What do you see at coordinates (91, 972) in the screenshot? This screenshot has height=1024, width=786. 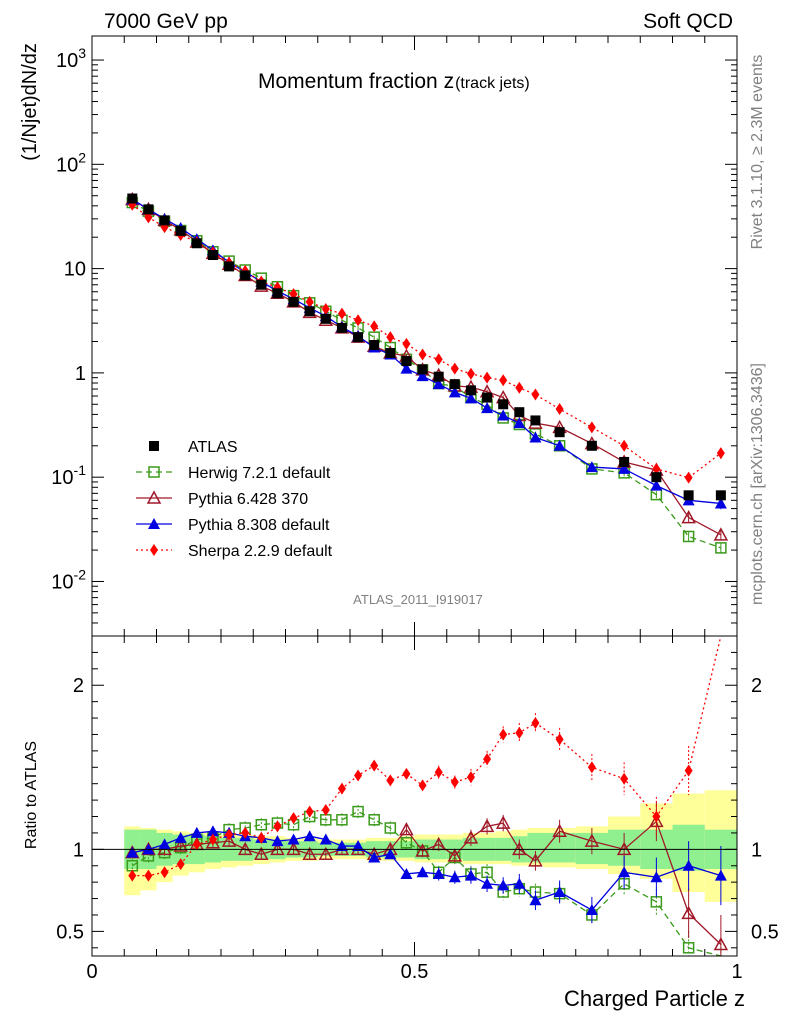 I see `x-tick-label: 0` at bounding box center [91, 972].